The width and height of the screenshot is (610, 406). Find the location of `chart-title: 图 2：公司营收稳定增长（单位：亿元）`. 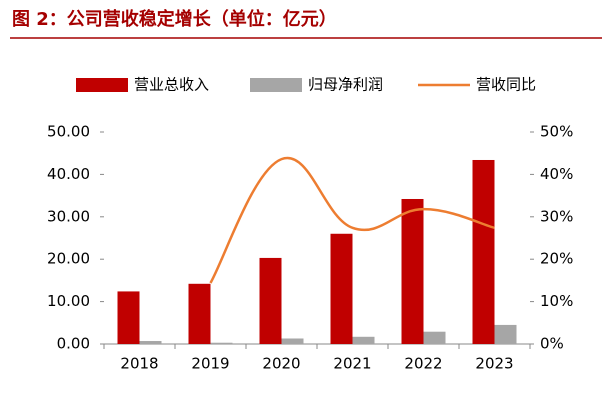

chart-title: 图 2：公司营收稳定增长（单位：亿元） is located at coordinates (174, 19).